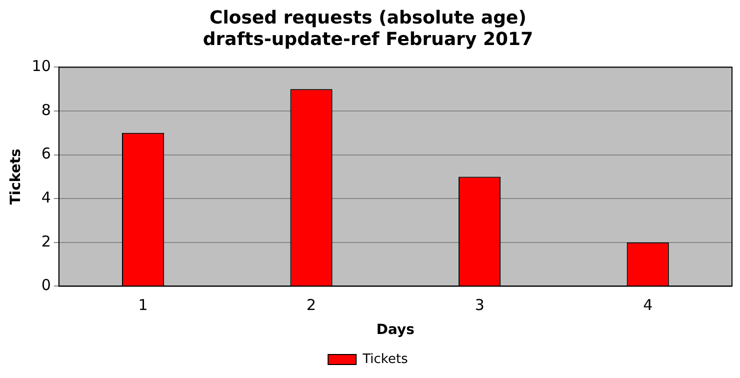 Image resolution: width=740 pixels, height=378 pixels. What do you see at coordinates (46, 241) in the screenshot?
I see `y-tick-label: 2` at bounding box center [46, 241].